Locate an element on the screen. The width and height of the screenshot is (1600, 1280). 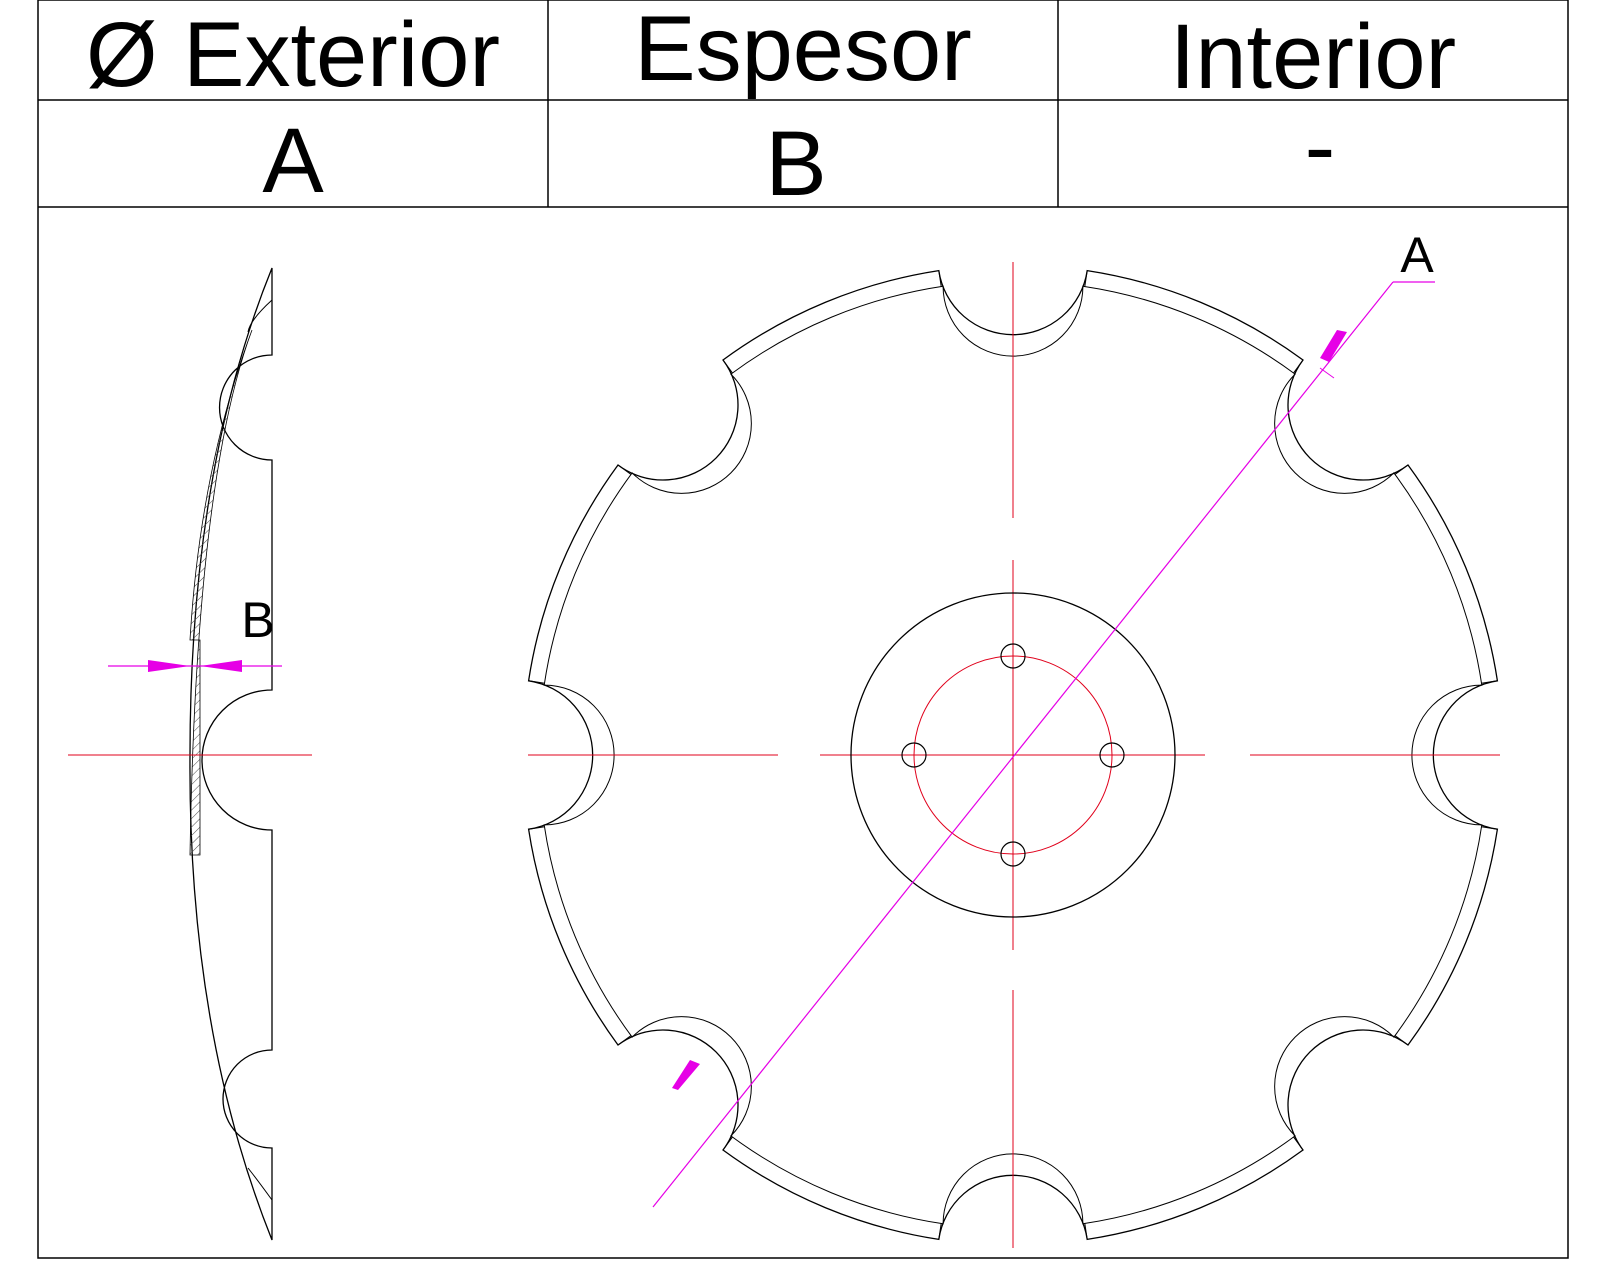
header-interior: Interior is located at coordinates (1313, 57).